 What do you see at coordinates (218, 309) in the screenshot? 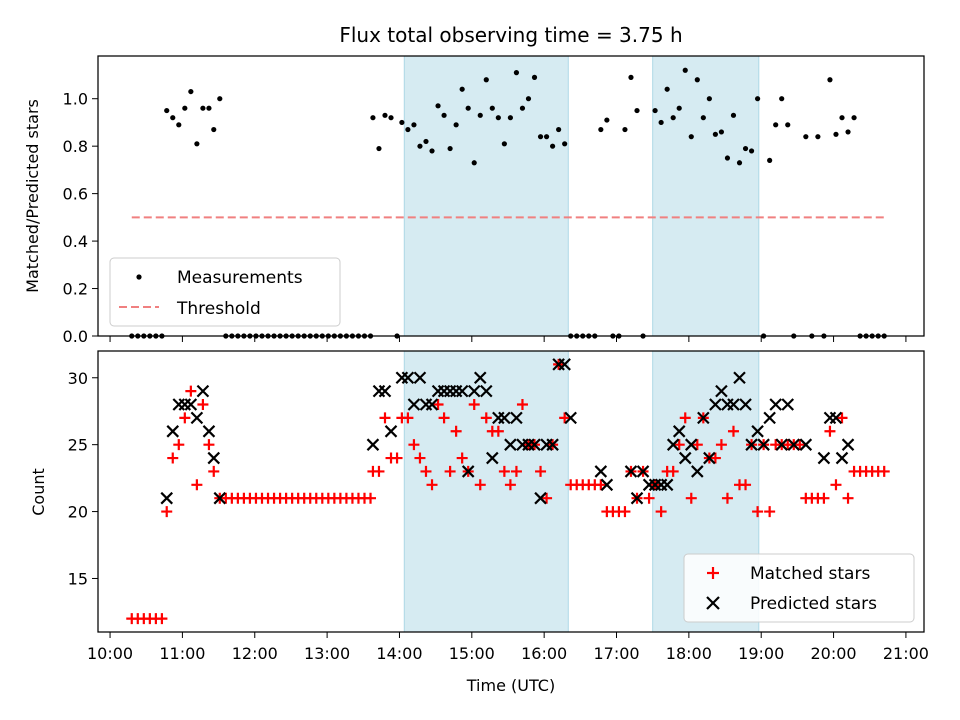
I see `legend-label-threshold: Threshold` at bounding box center [218, 309].